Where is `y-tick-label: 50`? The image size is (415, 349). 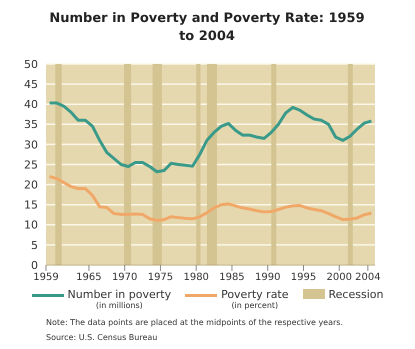 y-tick-label: 50 is located at coordinates (31, 64).